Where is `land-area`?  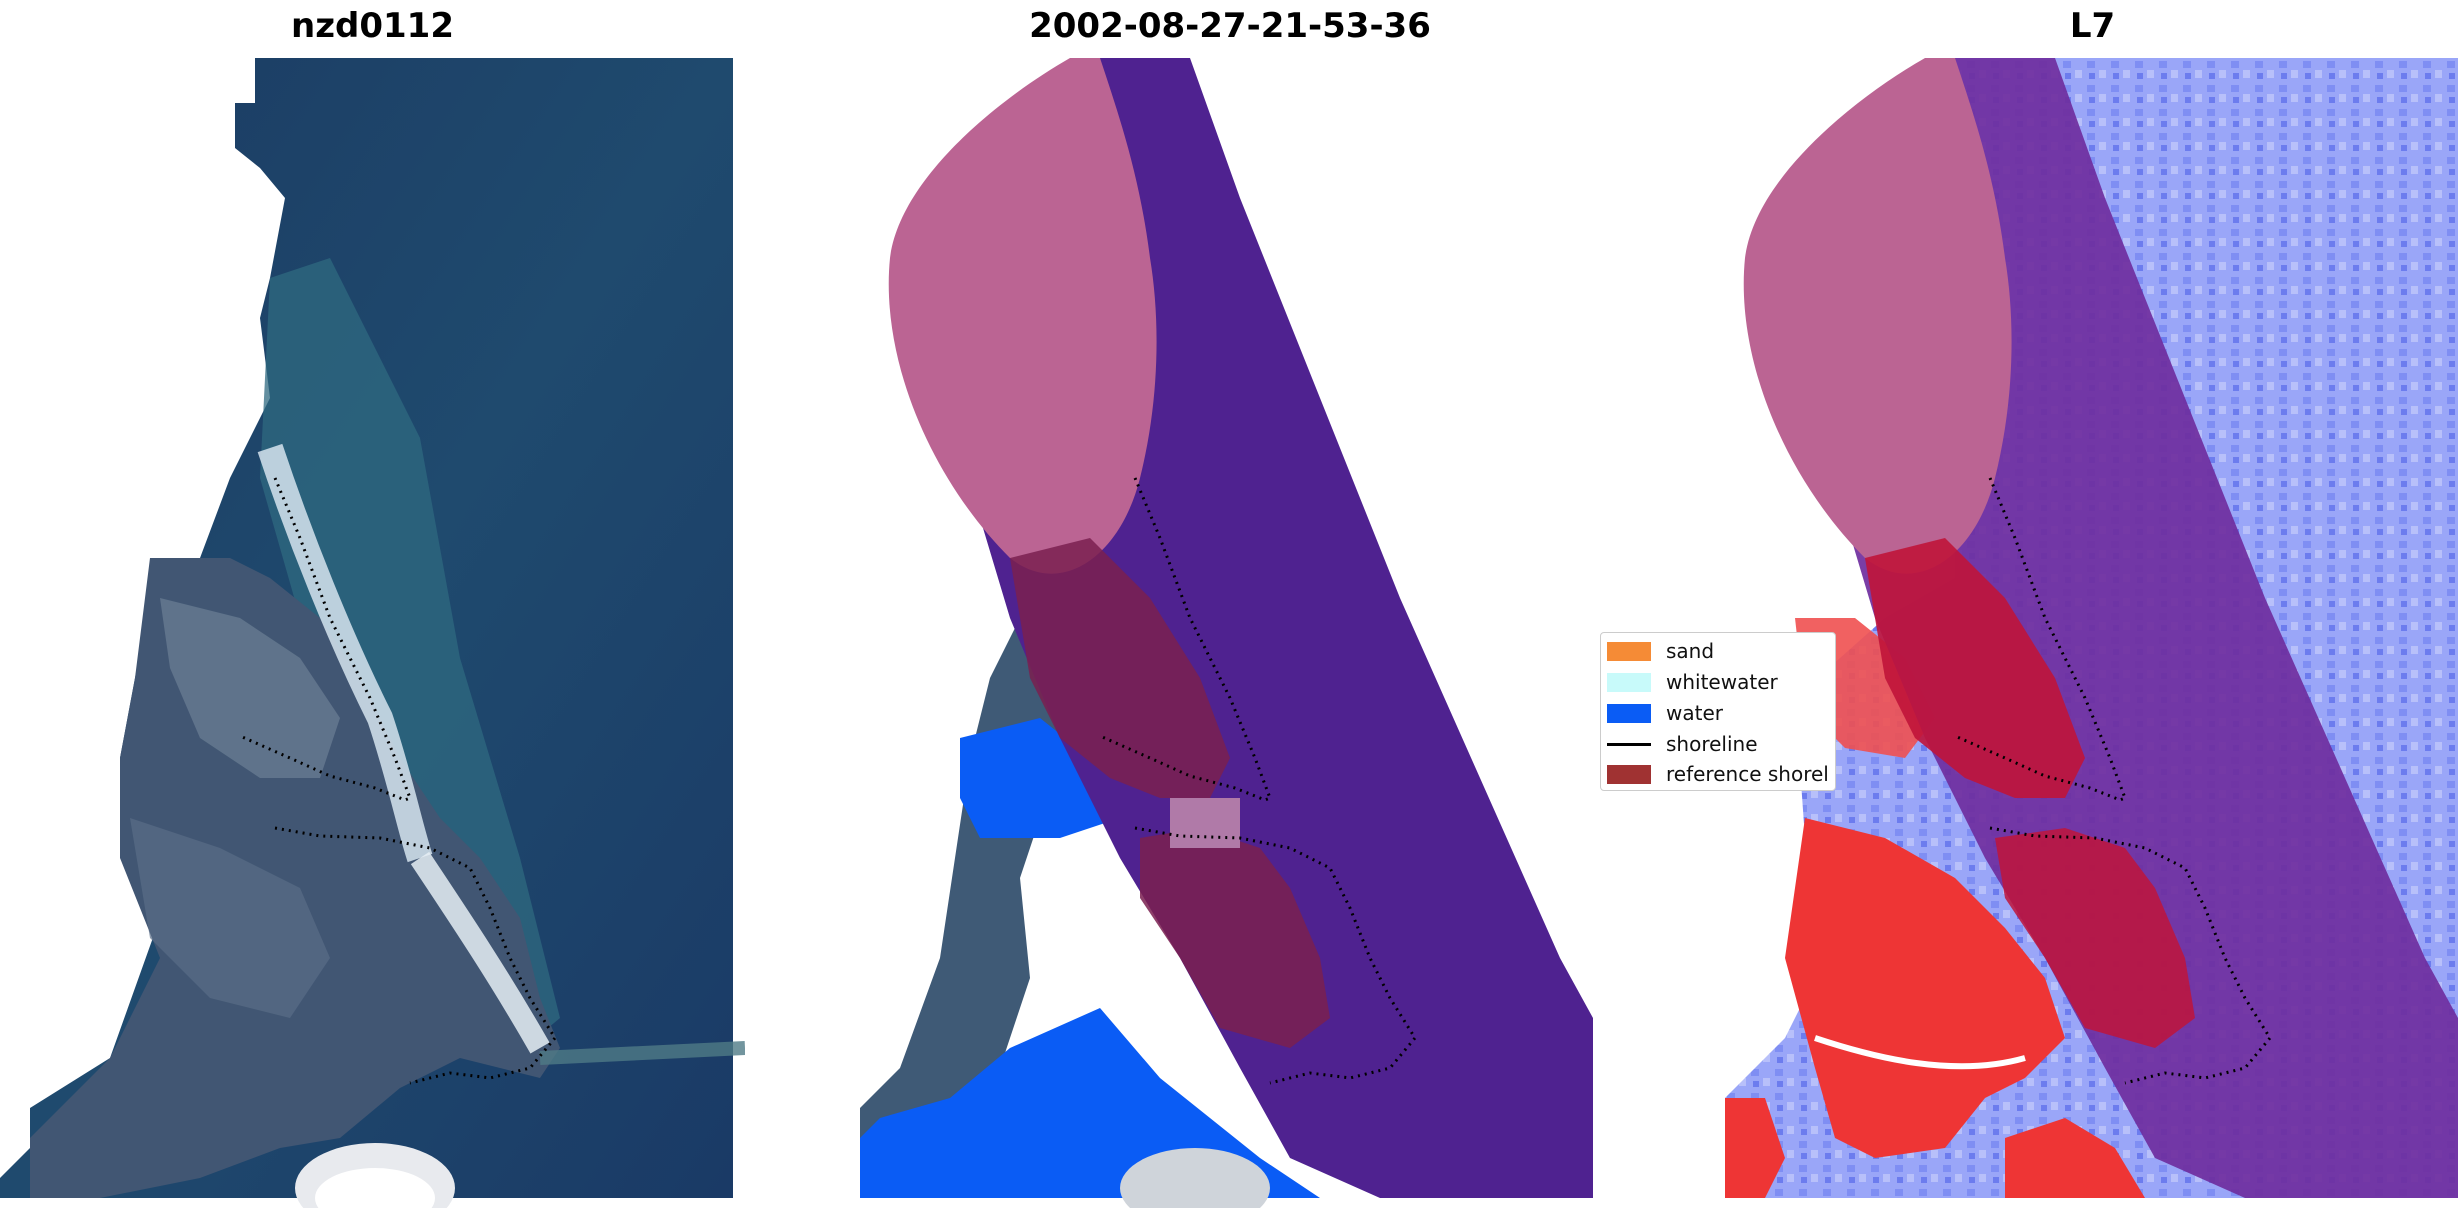 land-area is located at coordinates (295, 878).